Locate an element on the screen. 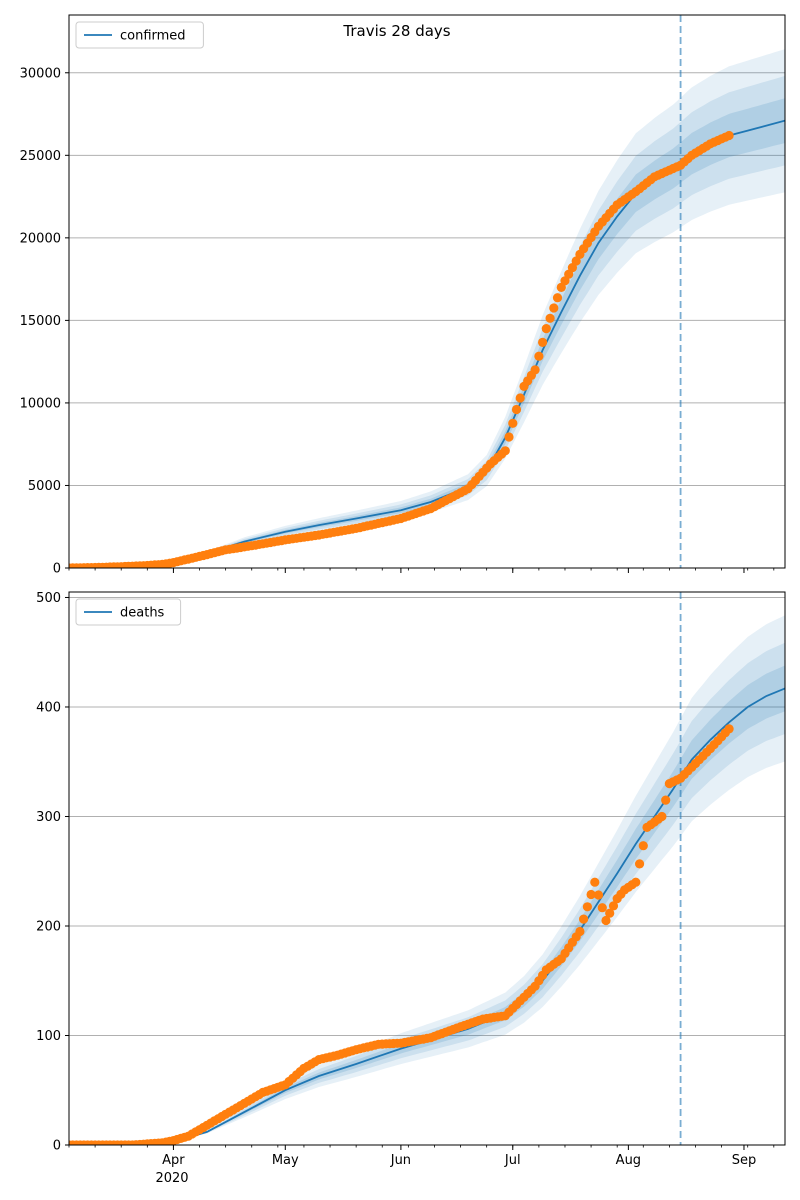 The image size is (800, 1200). y-tick-label: 400 is located at coordinates (48, 707).